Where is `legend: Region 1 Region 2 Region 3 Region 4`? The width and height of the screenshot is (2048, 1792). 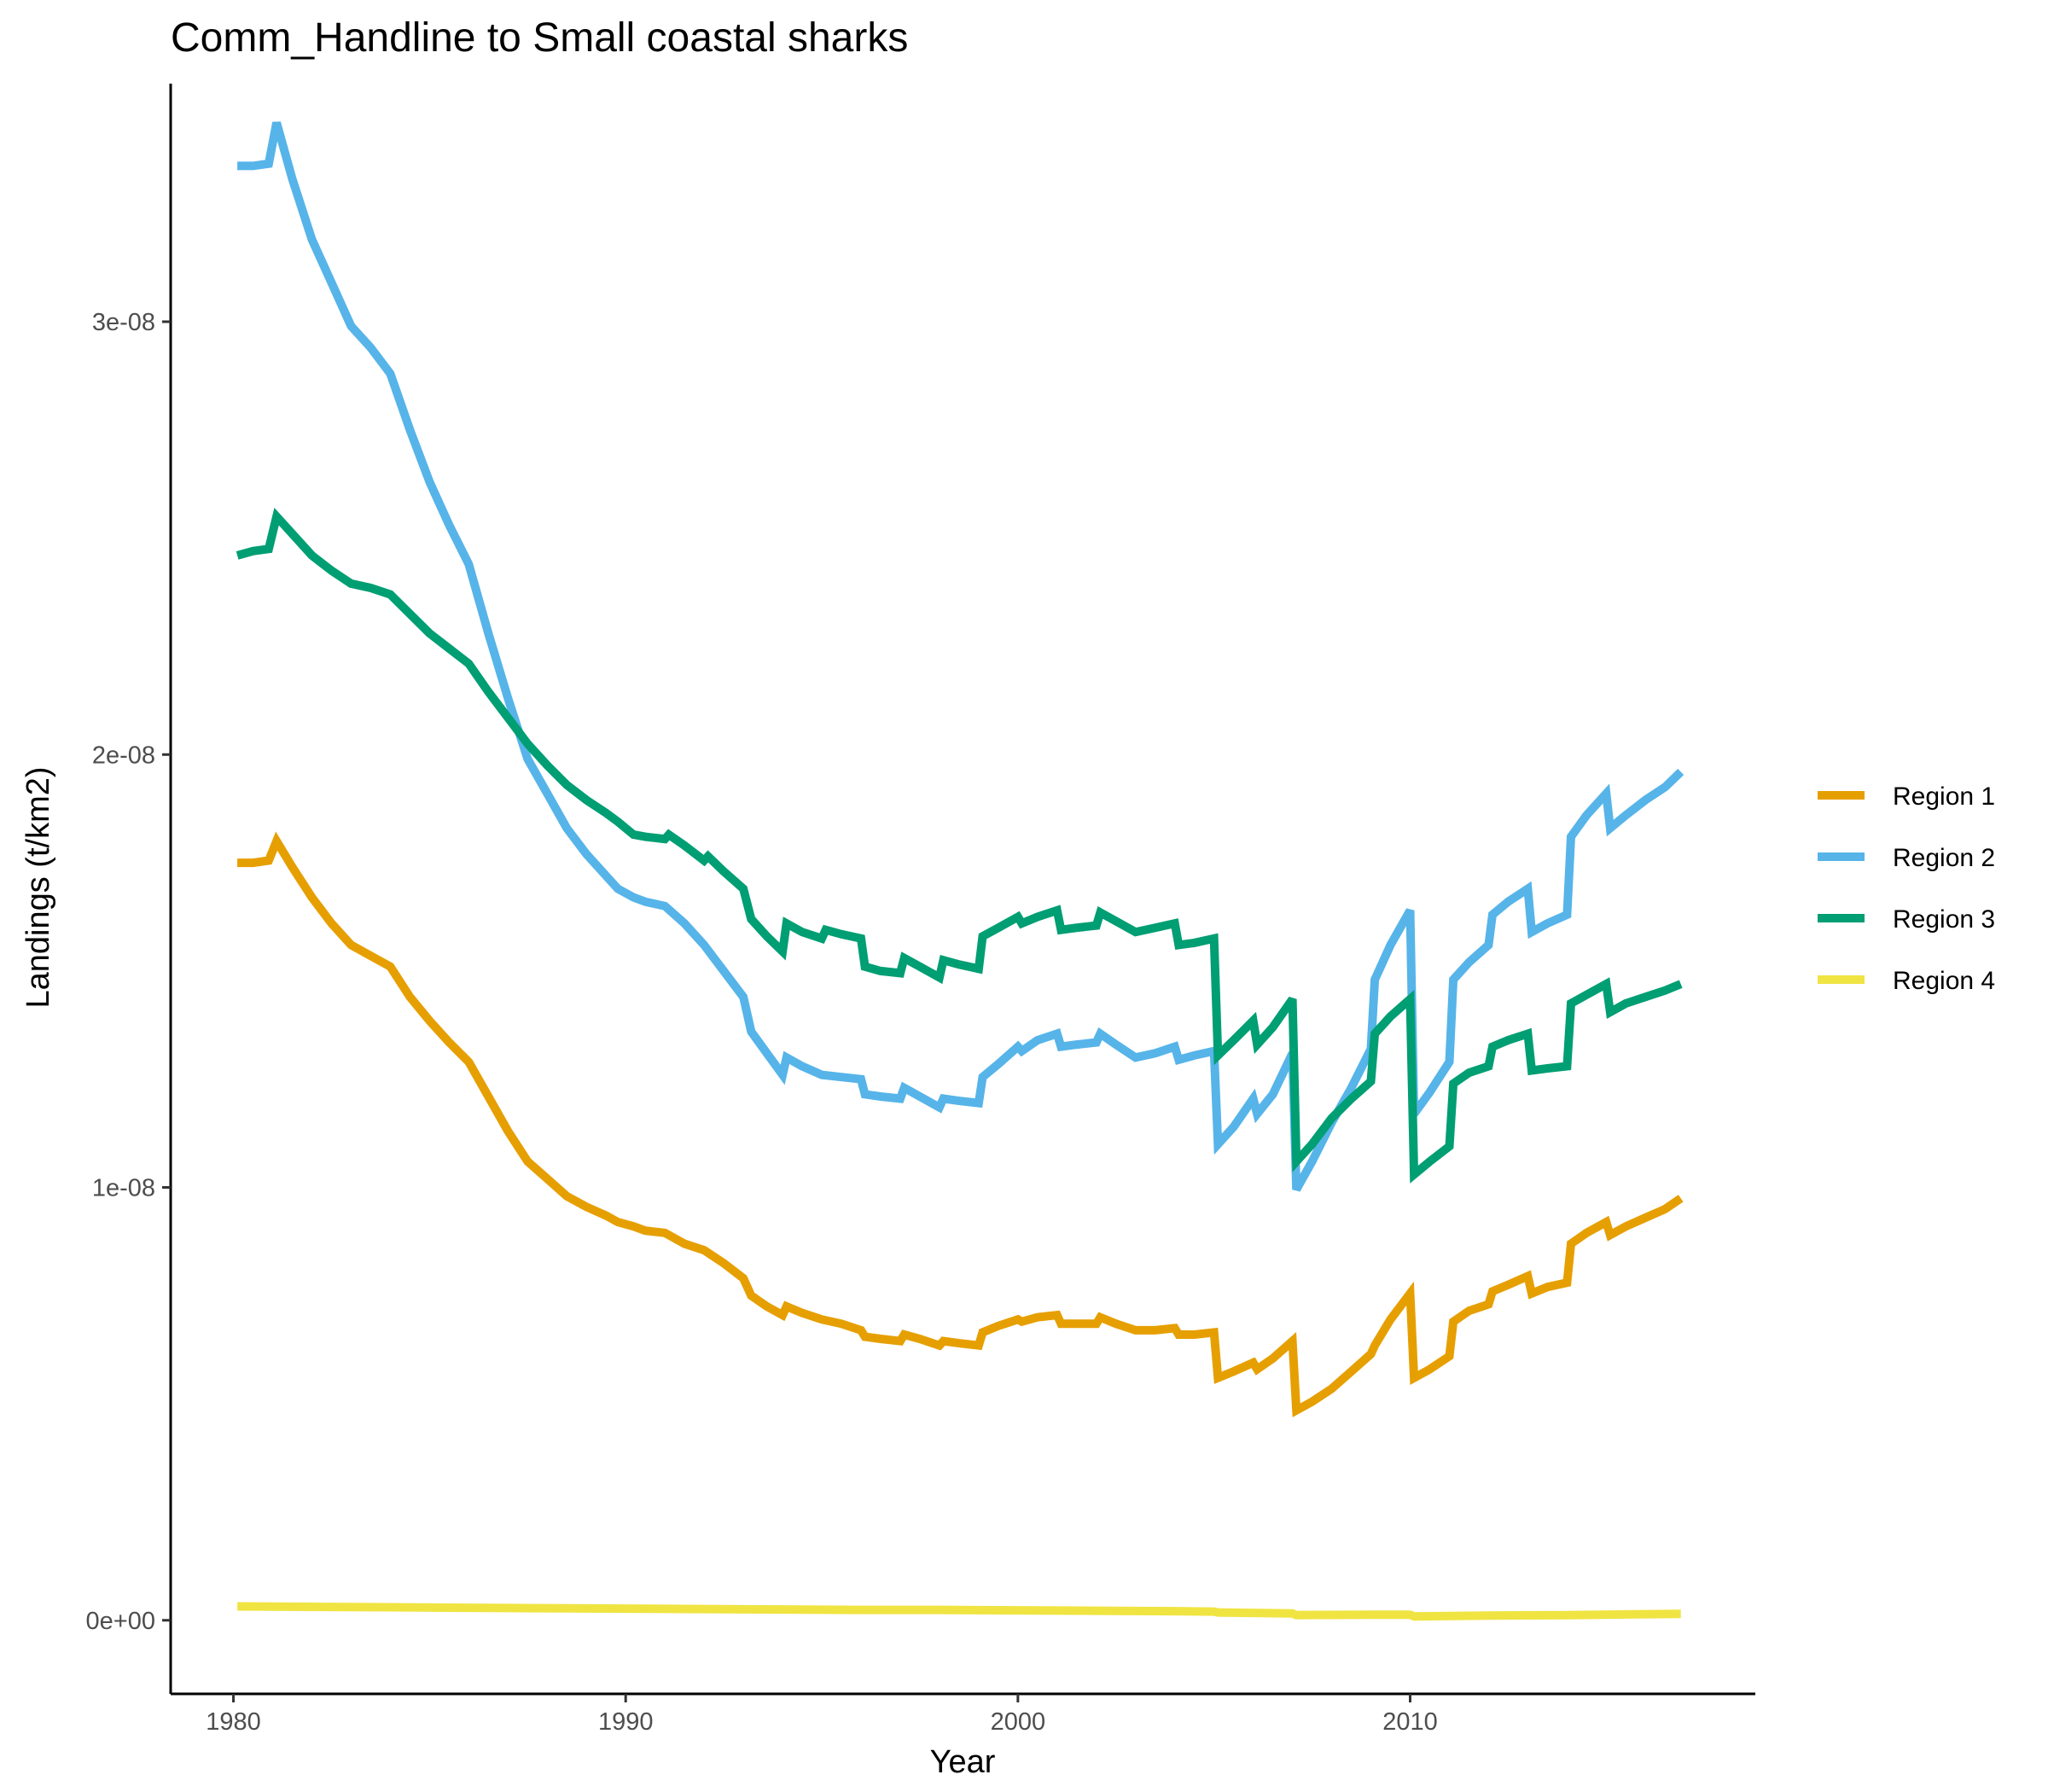 legend: Region 1 Region 2 Region 3 Region 4 is located at coordinates (1907, 889).